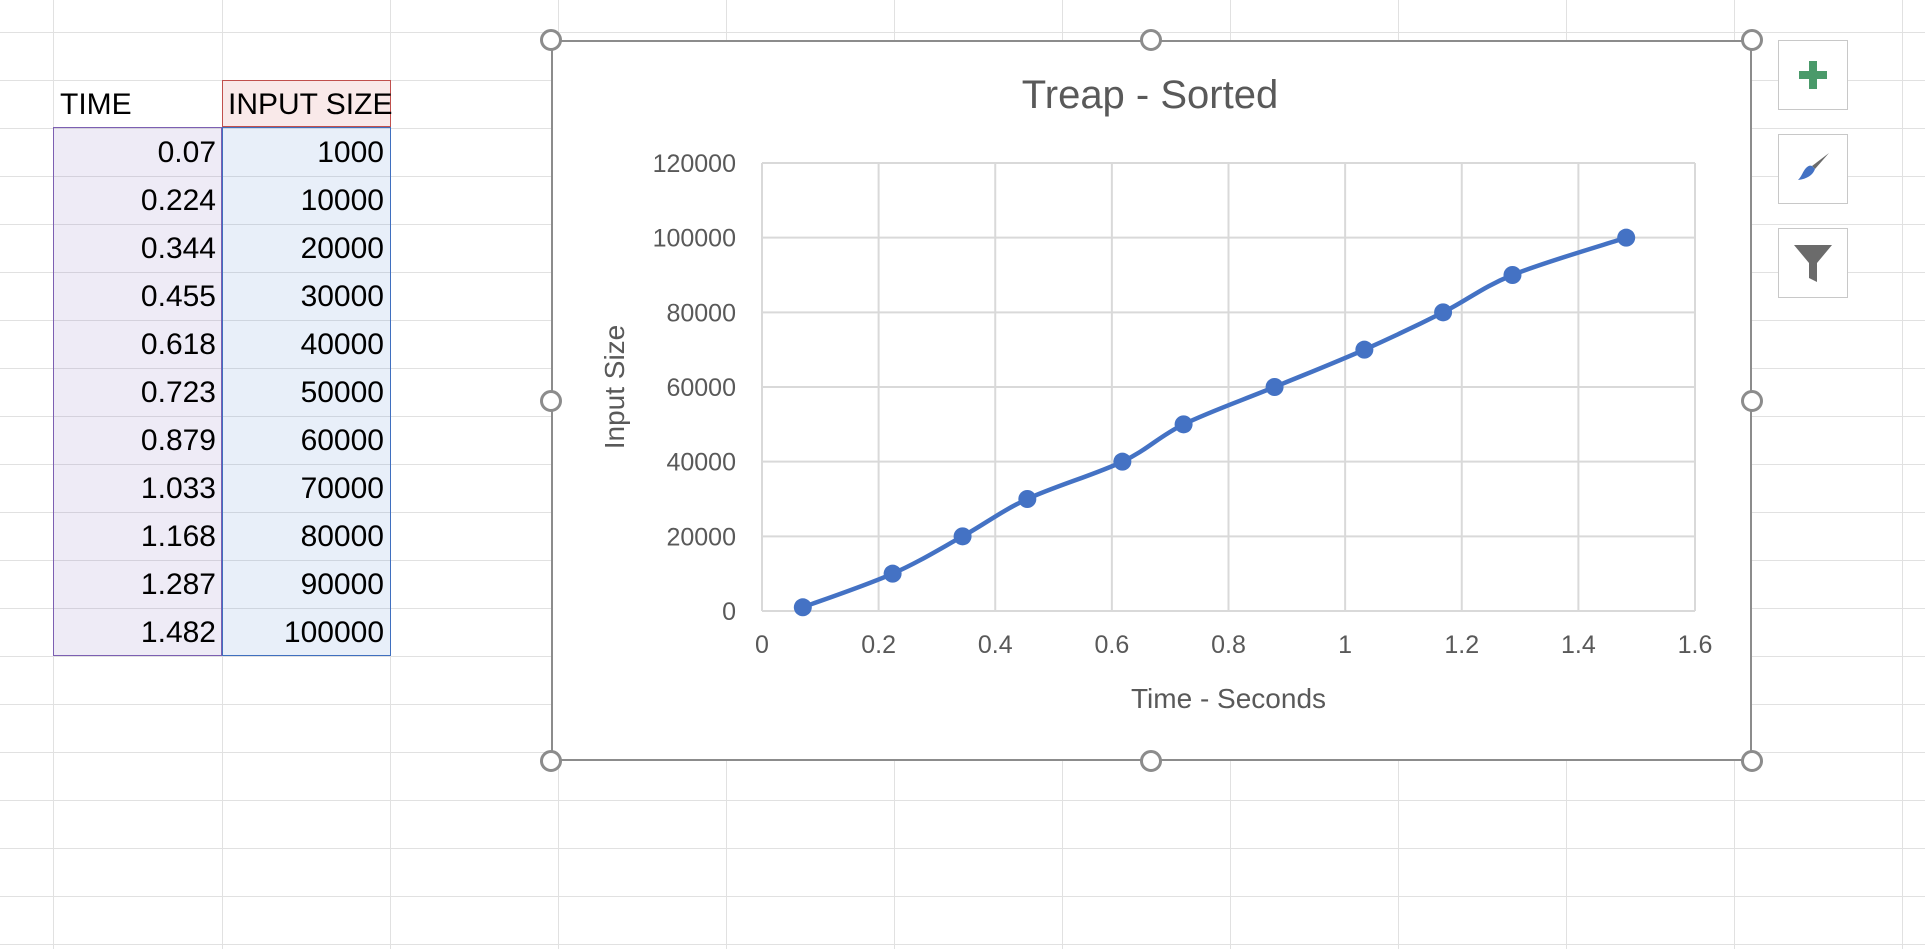 This screenshot has height=949, width=1925. Describe the element at coordinates (1752, 40) in the screenshot. I see `resize-handle-top-right` at that location.